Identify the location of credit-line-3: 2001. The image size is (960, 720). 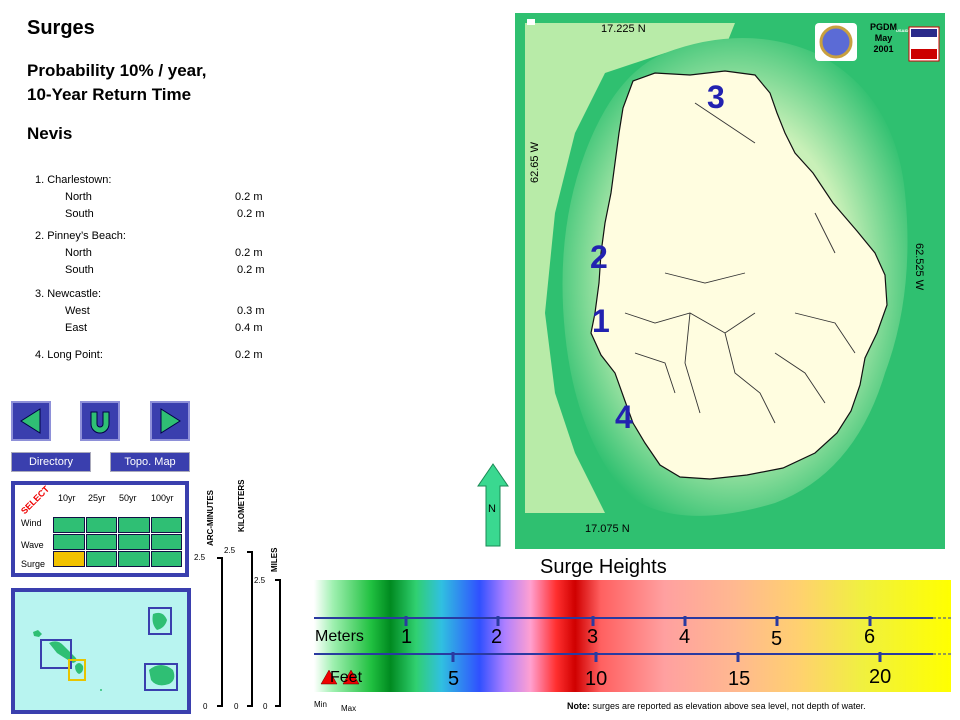
(883, 49).